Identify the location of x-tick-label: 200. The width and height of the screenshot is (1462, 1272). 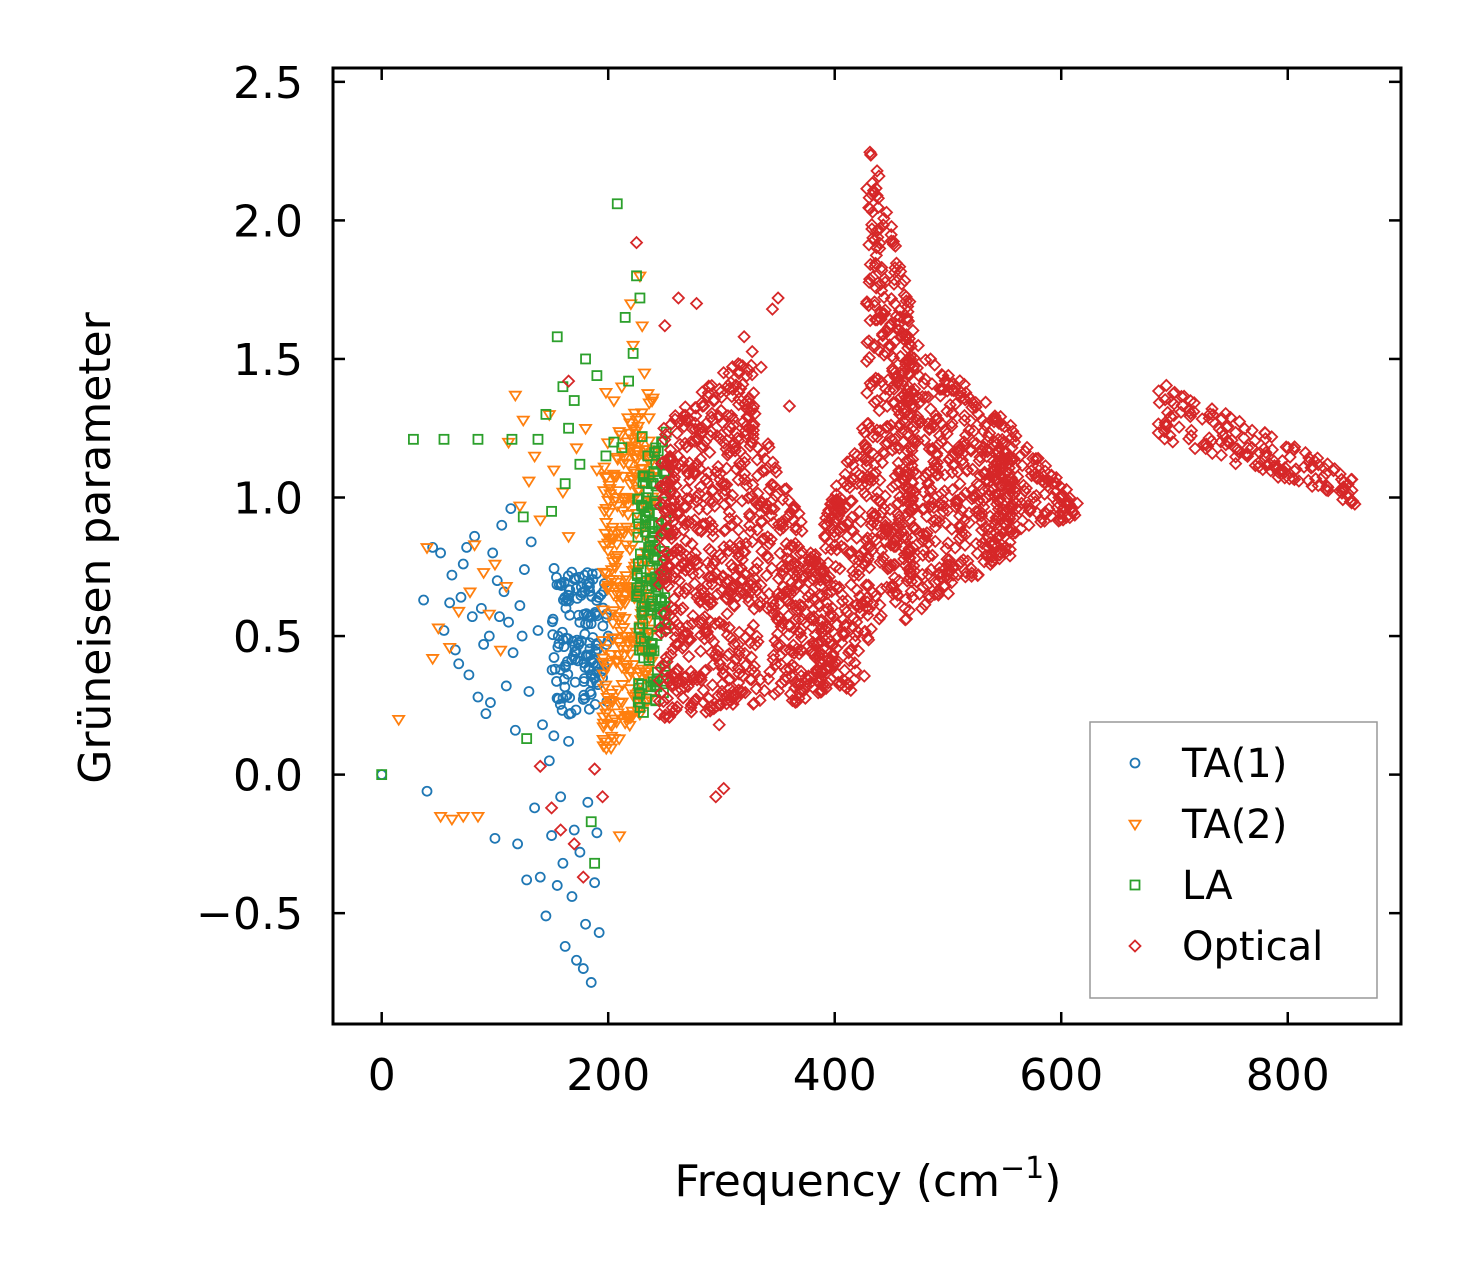
(608, 1075).